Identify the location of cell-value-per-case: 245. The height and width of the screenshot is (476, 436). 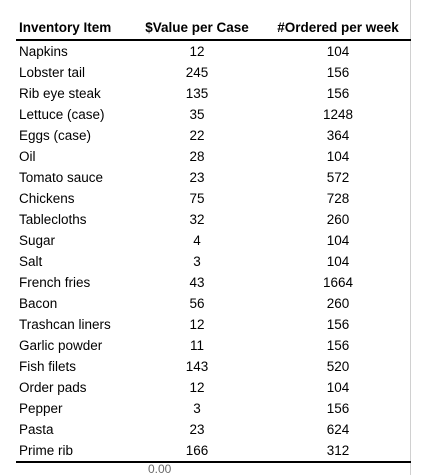
(197, 72).